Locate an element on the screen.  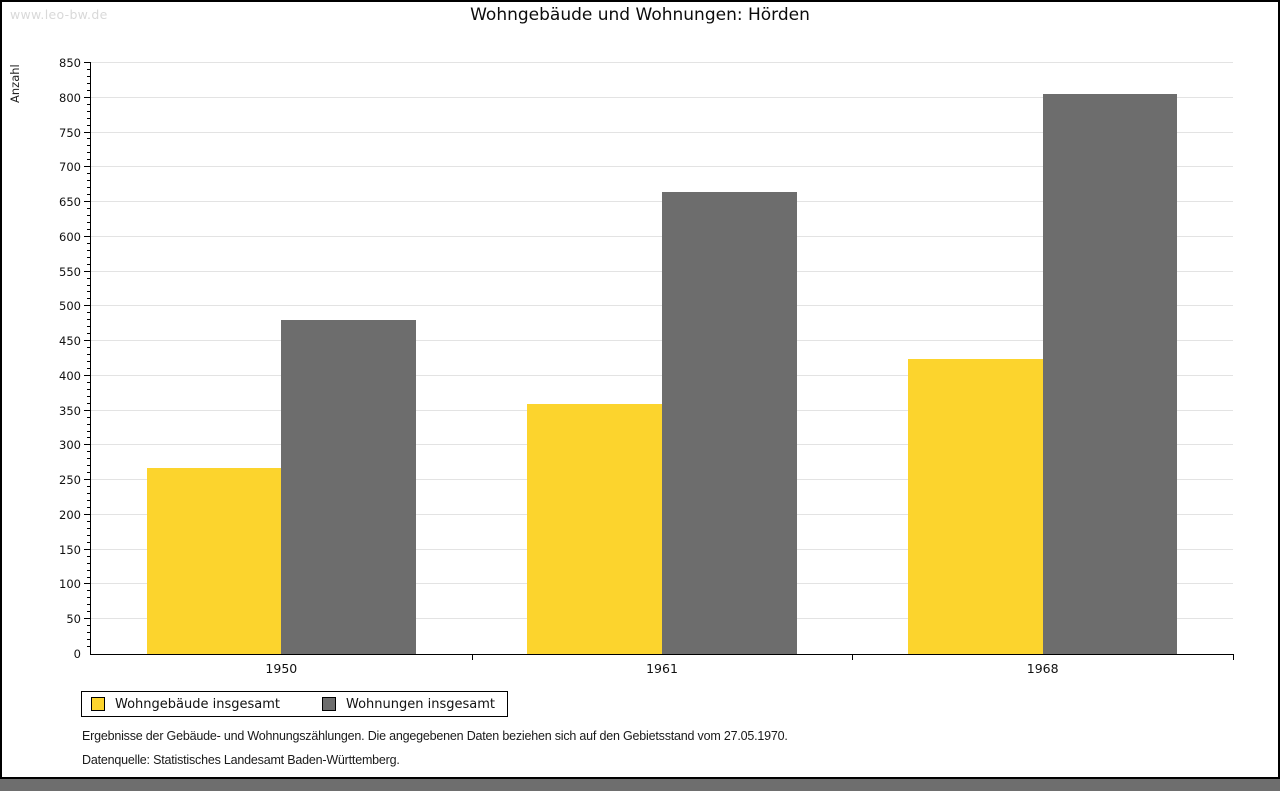
y-tick-label: 850 is located at coordinates (70, 63).